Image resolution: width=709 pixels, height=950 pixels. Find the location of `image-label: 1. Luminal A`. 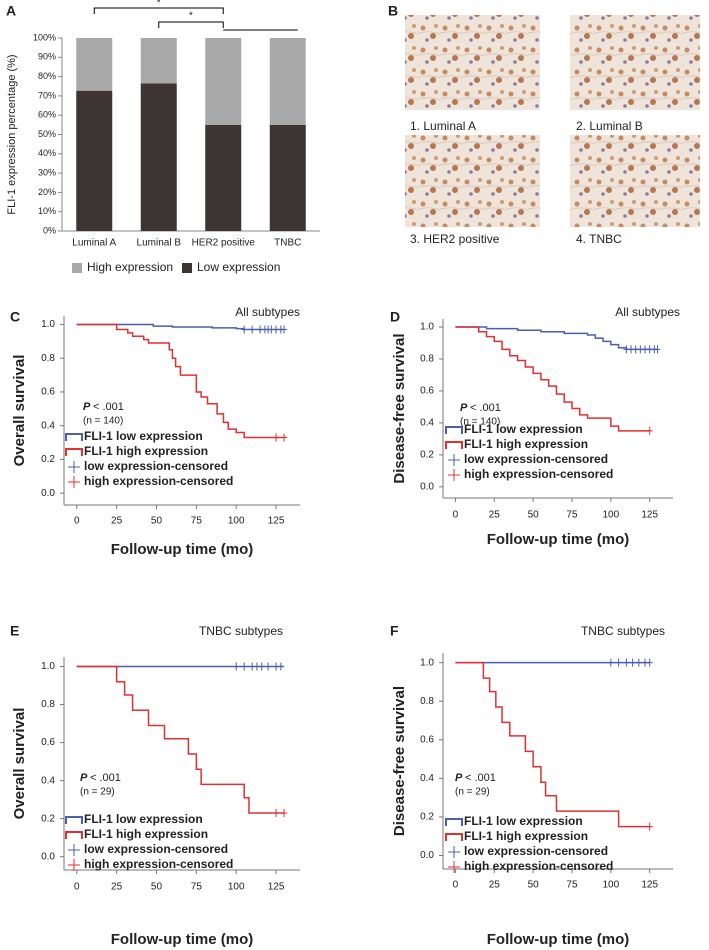

image-label: 1. Luminal A is located at coordinates (443, 126).